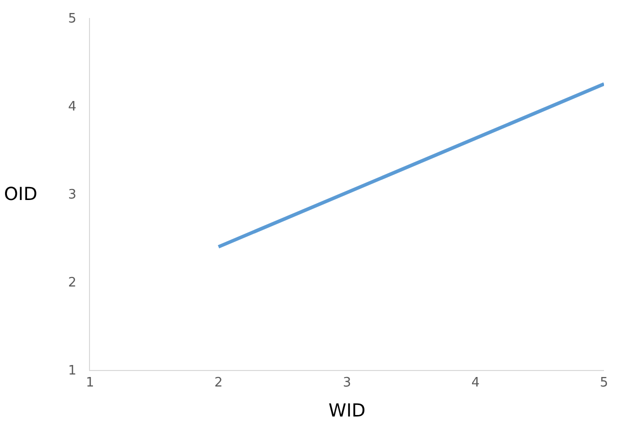  I want to click on y-axis-title: OID, so click(21, 194).